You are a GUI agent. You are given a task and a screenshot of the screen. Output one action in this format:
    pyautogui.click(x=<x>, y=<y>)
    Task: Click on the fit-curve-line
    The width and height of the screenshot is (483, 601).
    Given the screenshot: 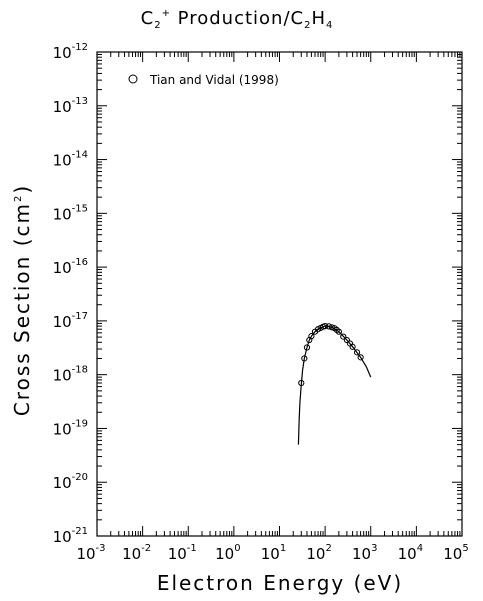 What is the action you would take?
    pyautogui.click(x=334, y=385)
    